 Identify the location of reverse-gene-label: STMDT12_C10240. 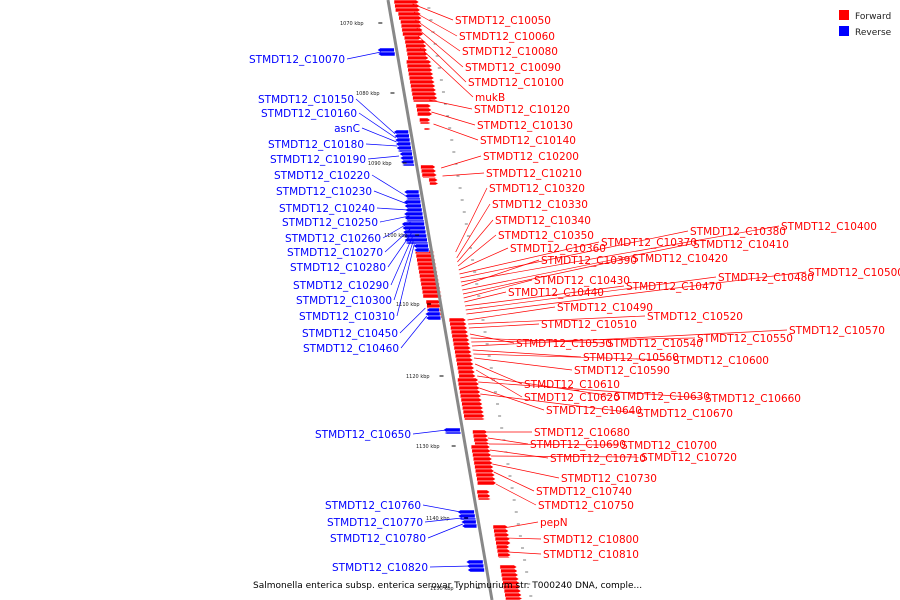
(327, 209).